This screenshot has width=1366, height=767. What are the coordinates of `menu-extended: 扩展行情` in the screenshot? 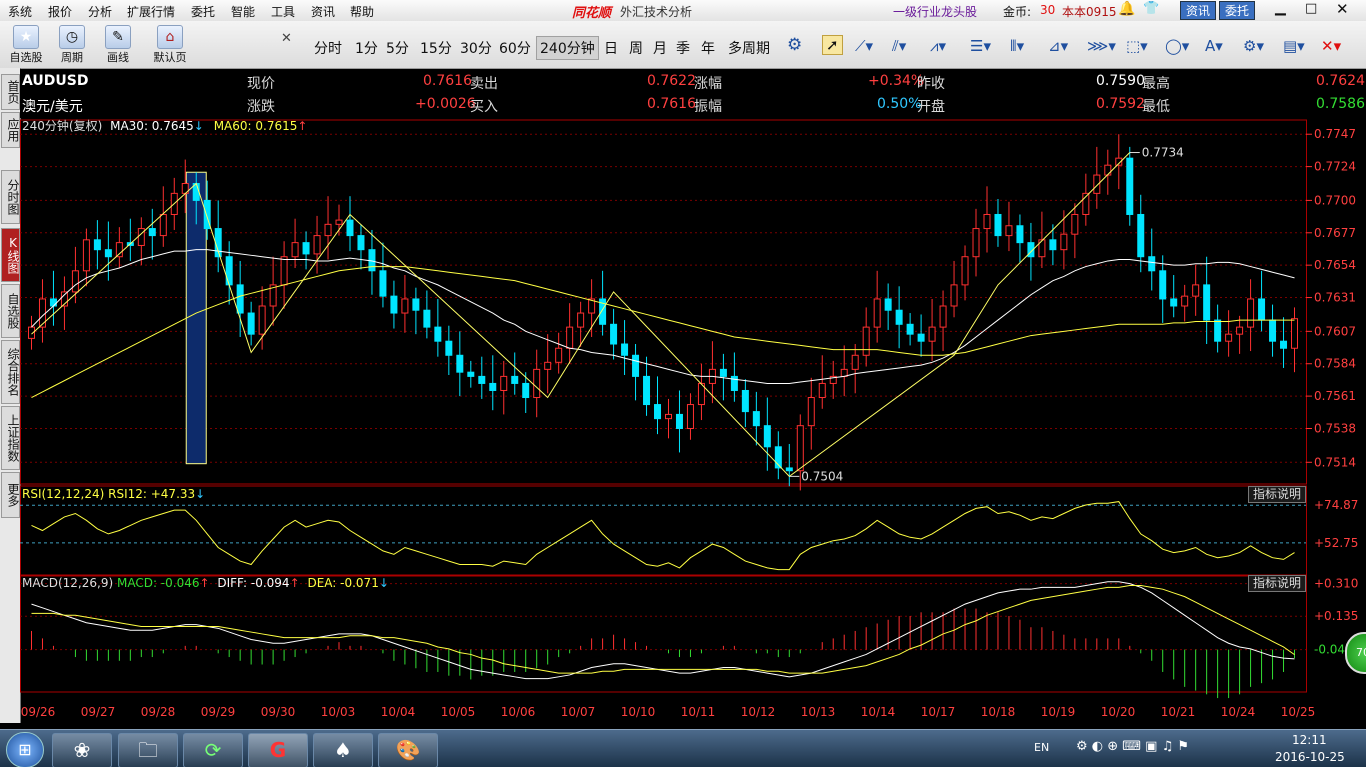 It's located at (151, 12).